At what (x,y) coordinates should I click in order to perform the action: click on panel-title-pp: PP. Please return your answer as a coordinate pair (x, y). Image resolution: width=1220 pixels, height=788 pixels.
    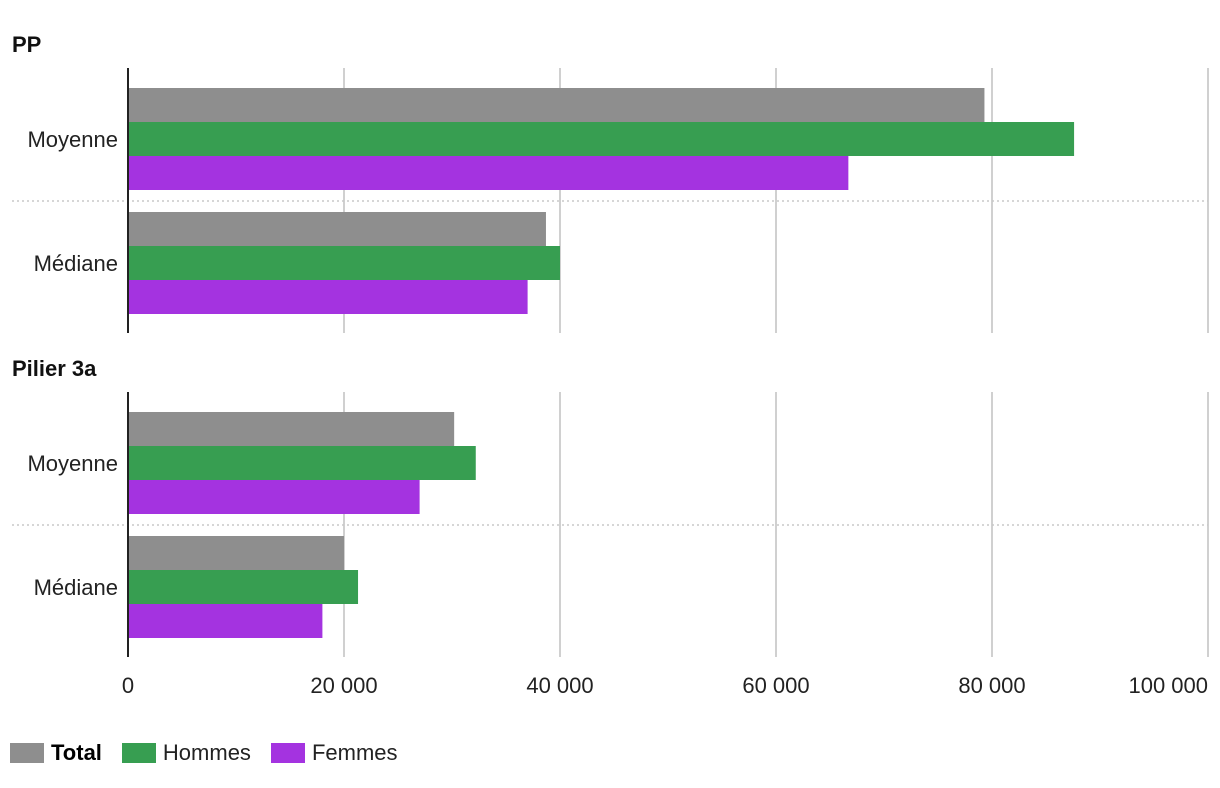
    Looking at the image, I should click on (26, 44).